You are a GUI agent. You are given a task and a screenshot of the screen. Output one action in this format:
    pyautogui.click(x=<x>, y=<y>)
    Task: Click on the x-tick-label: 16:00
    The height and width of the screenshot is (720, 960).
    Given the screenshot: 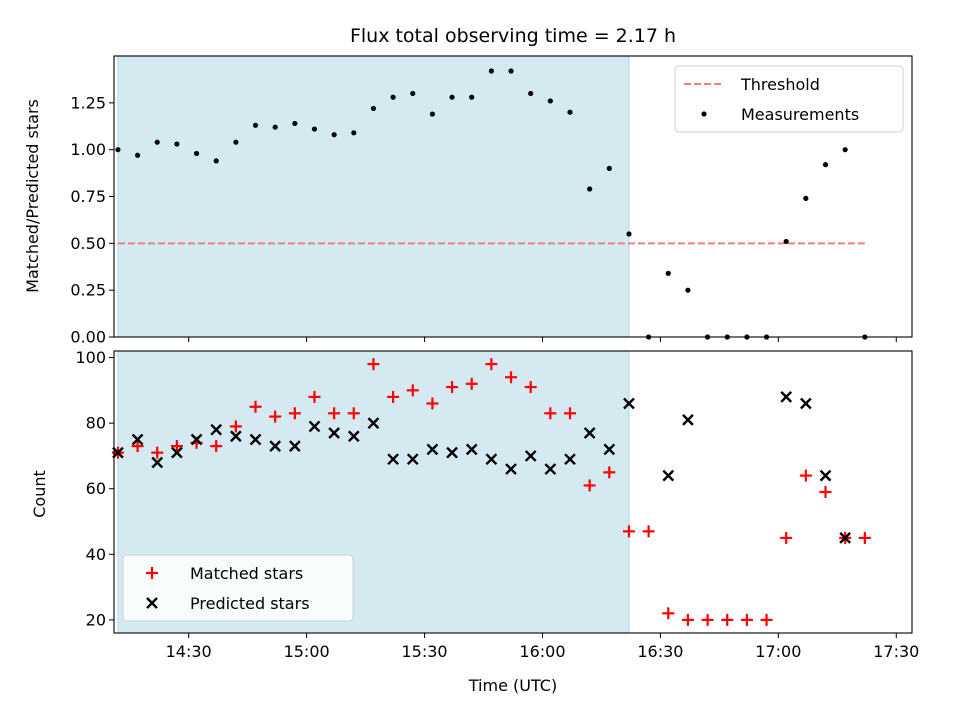 What is the action you would take?
    pyautogui.click(x=542, y=651)
    